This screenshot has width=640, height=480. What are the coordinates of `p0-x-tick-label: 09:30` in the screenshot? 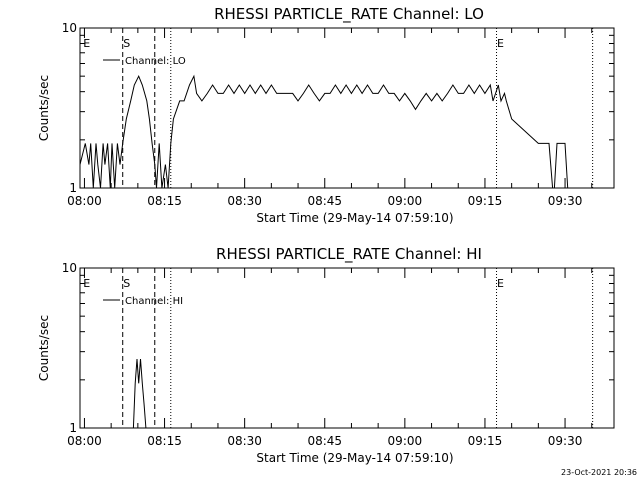 It's located at (565, 201).